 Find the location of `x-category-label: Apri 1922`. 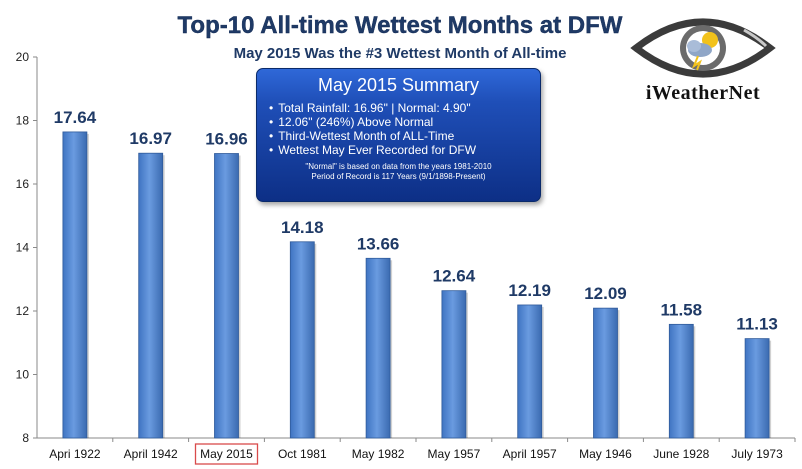

x-category-label: Apri 1922 is located at coordinates (75, 454).